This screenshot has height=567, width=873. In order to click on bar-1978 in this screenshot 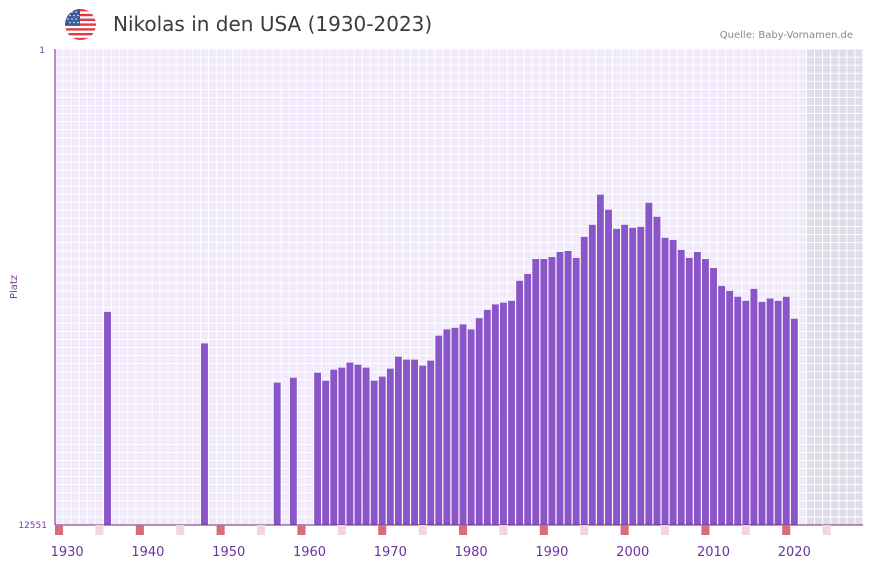, I will do `click(455, 426)`.